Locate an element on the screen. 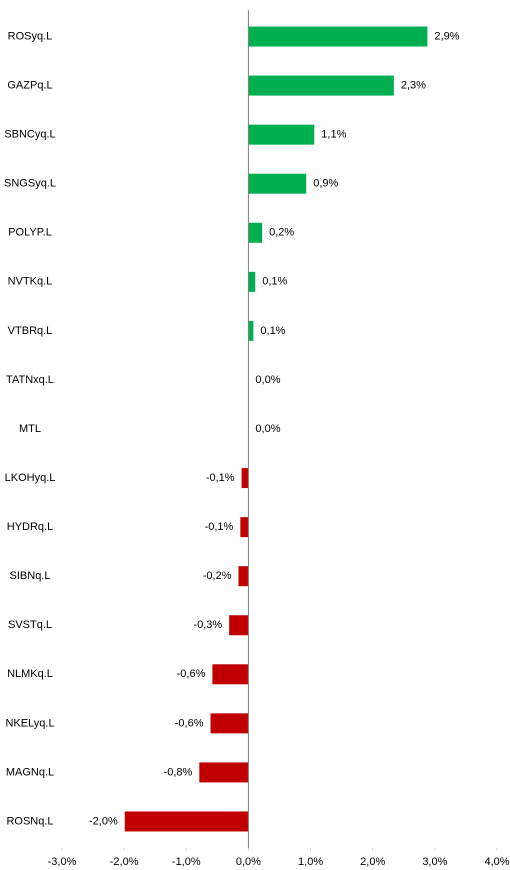  x-tick-label: -2,0% is located at coordinates (124, 862).